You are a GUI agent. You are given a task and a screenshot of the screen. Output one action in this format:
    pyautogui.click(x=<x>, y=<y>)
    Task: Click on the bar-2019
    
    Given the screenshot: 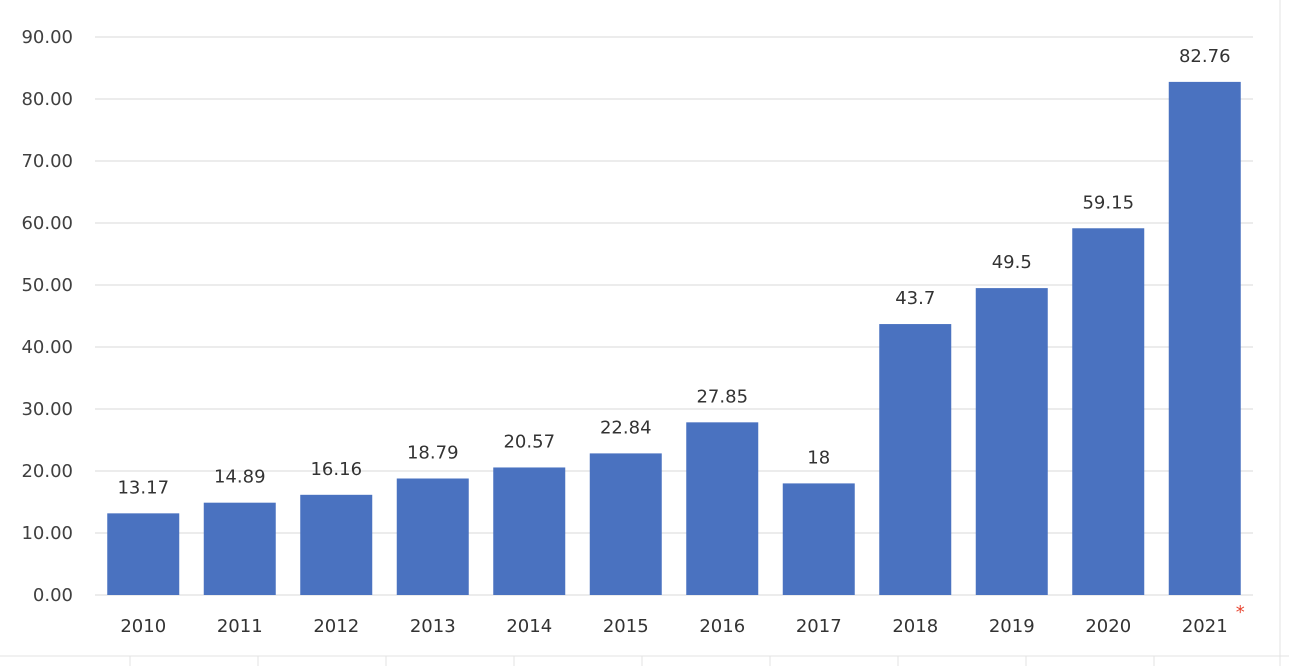 What is the action you would take?
    pyautogui.click(x=1011, y=441)
    